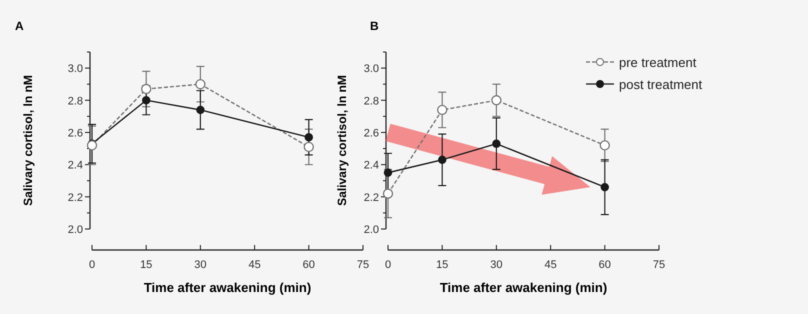  Describe the element at coordinates (19, 26) in the screenshot. I see `chart-title: A` at that location.